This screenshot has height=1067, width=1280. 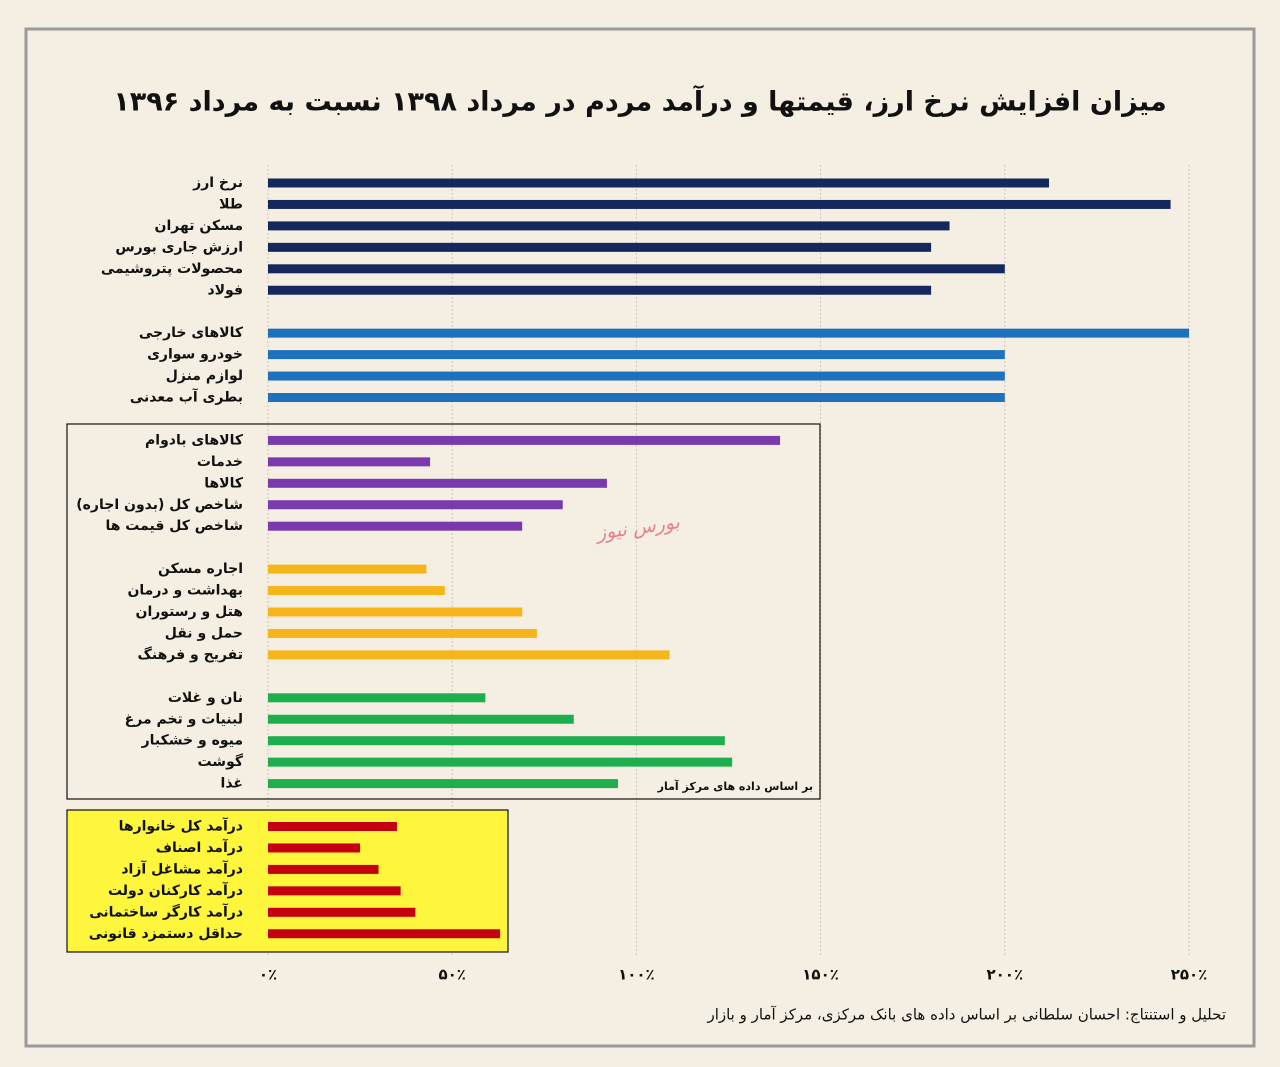 What do you see at coordinates (181, 826) in the screenshot?
I see `y-tick-label: درآمد کل خانوارها` at bounding box center [181, 826].